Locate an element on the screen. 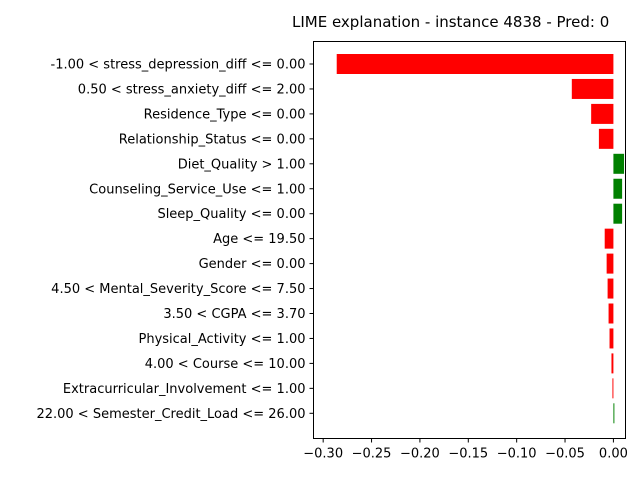  y-tick-label: Diet_Quality > 1.00 is located at coordinates (242, 164).